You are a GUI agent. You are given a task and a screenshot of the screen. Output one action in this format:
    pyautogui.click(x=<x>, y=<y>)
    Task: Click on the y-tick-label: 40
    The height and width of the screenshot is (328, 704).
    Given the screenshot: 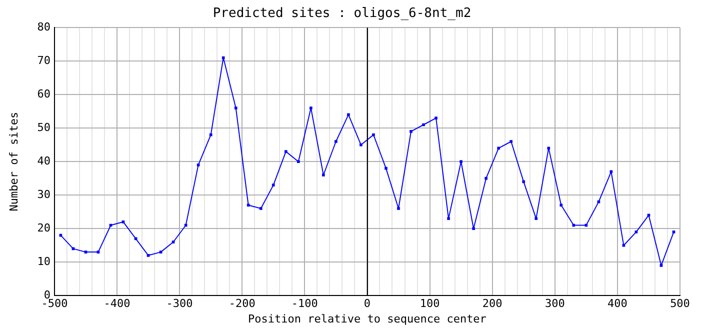 What is the action you would take?
    pyautogui.click(x=43, y=161)
    